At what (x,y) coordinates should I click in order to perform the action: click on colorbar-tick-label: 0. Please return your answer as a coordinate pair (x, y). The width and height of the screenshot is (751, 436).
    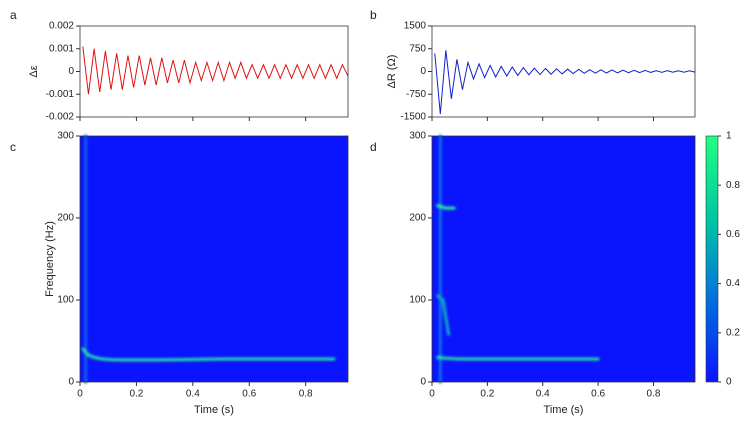
    Looking at the image, I should click on (729, 382).